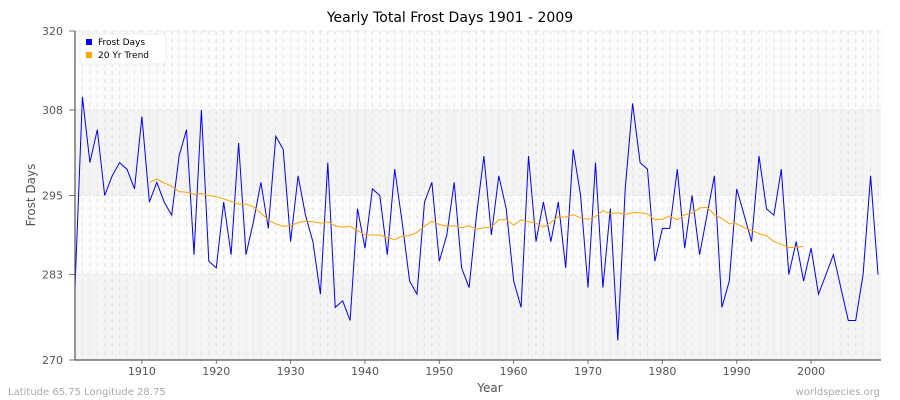 Image resolution: width=900 pixels, height=400 pixels. Describe the element at coordinates (52, 196) in the screenshot. I see `y-tick-label: 295` at that location.